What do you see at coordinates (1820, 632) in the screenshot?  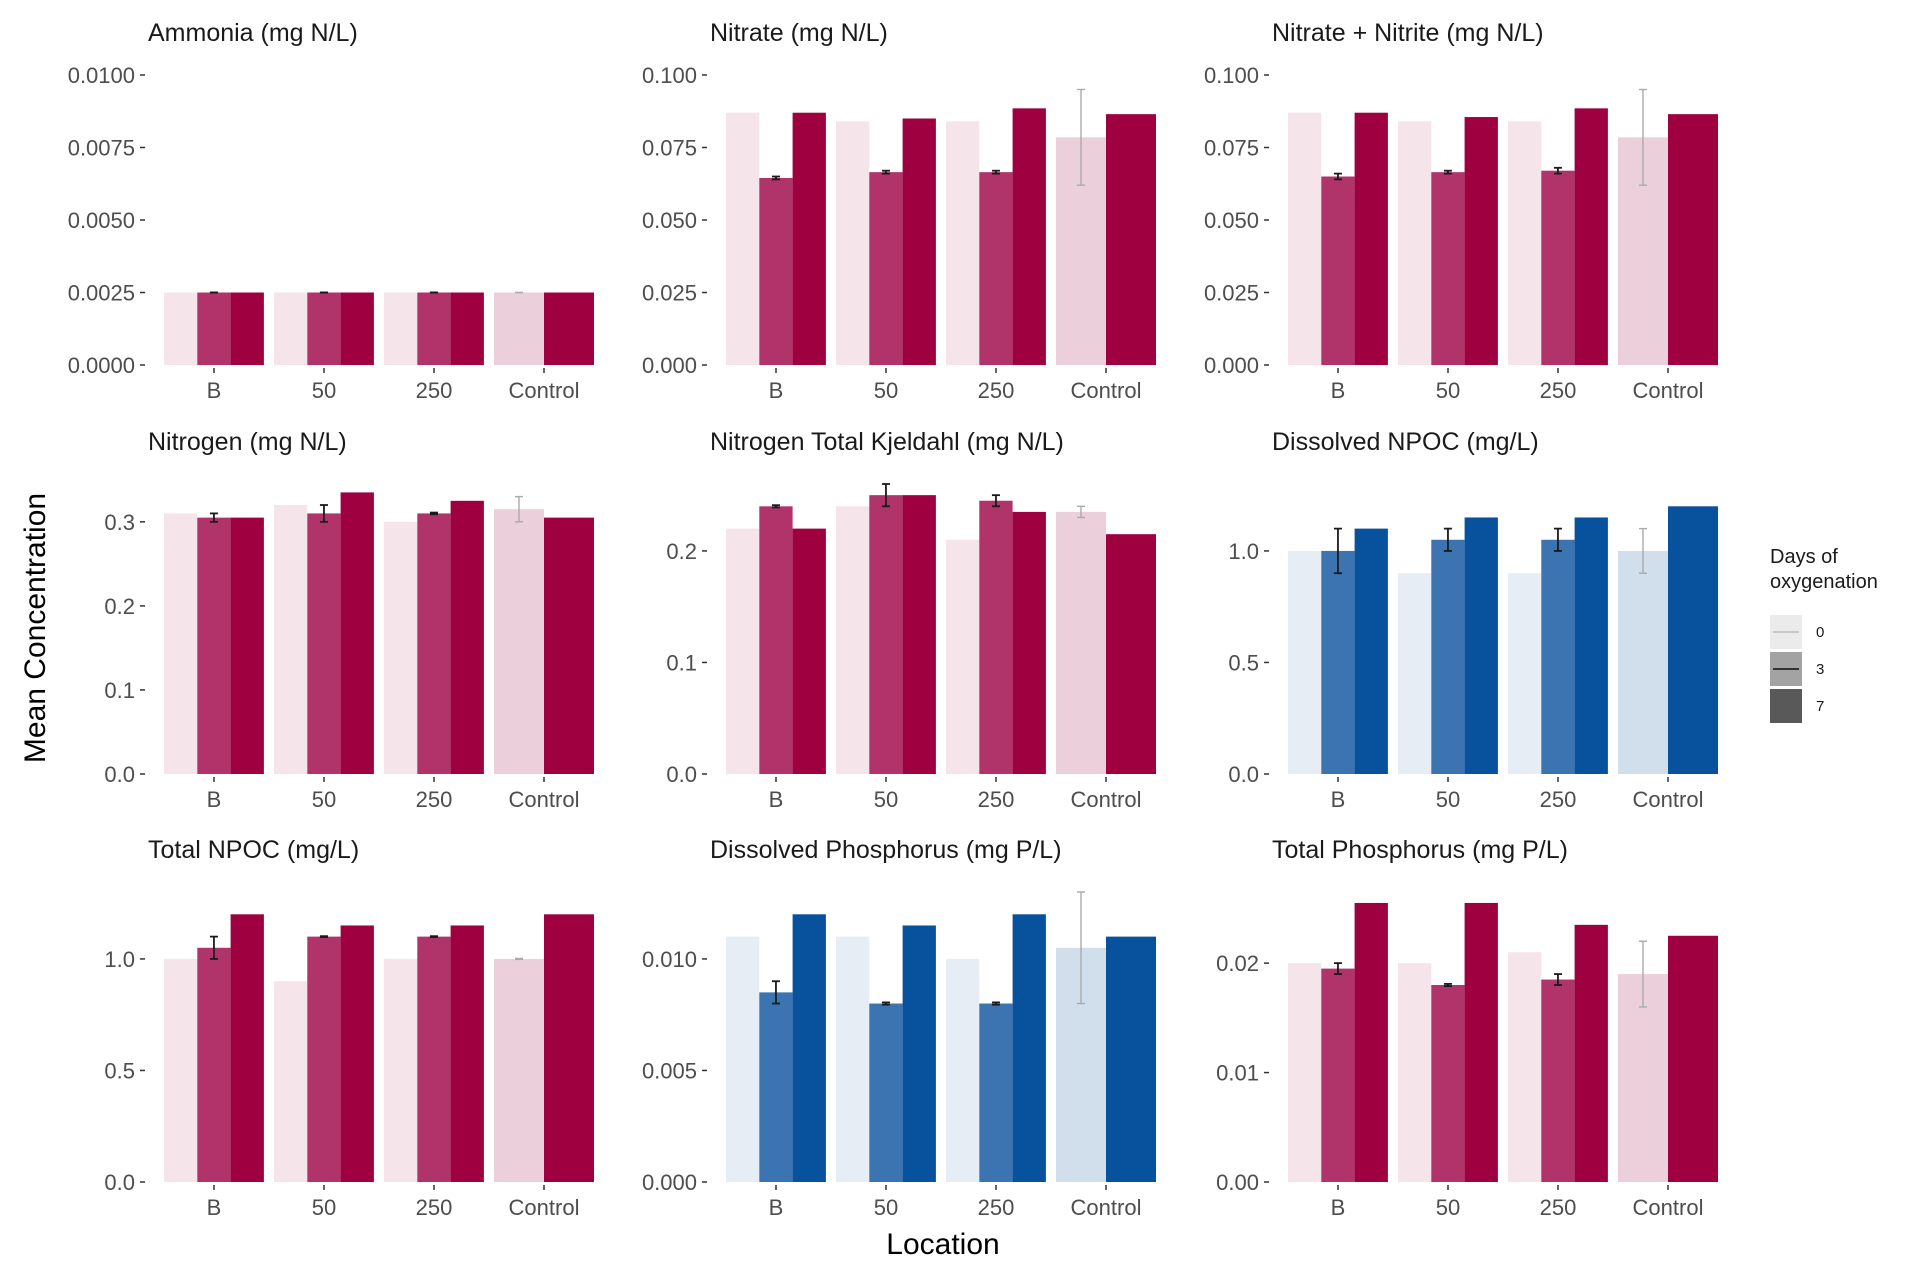 I see `legend-label-0: 0` at bounding box center [1820, 632].